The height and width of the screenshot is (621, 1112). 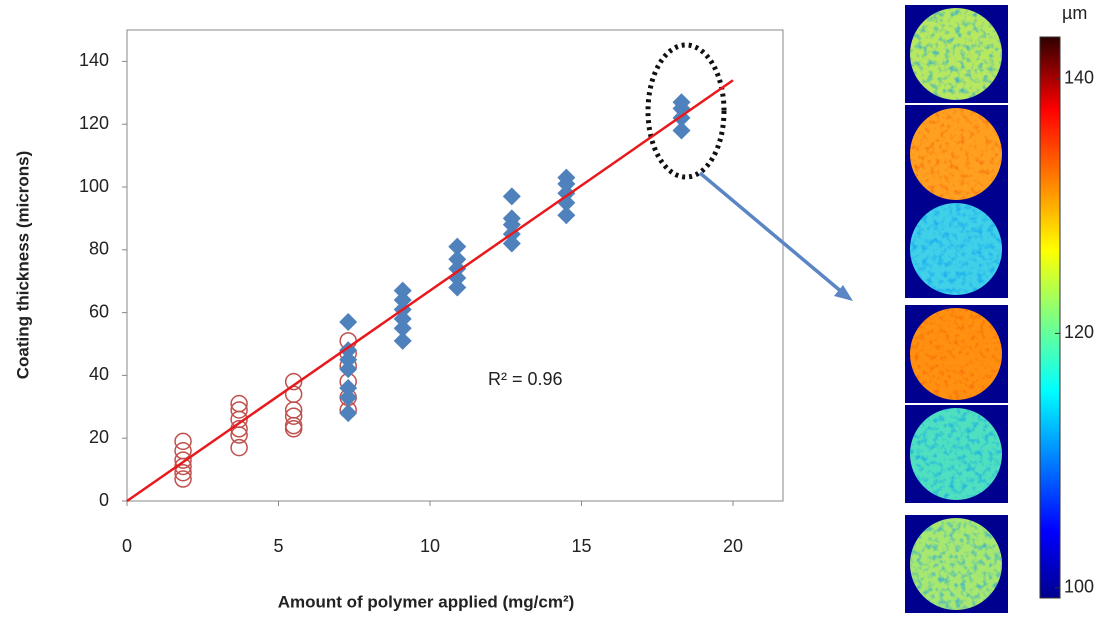 What do you see at coordinates (127, 546) in the screenshot?
I see `x-tick-label: 0` at bounding box center [127, 546].